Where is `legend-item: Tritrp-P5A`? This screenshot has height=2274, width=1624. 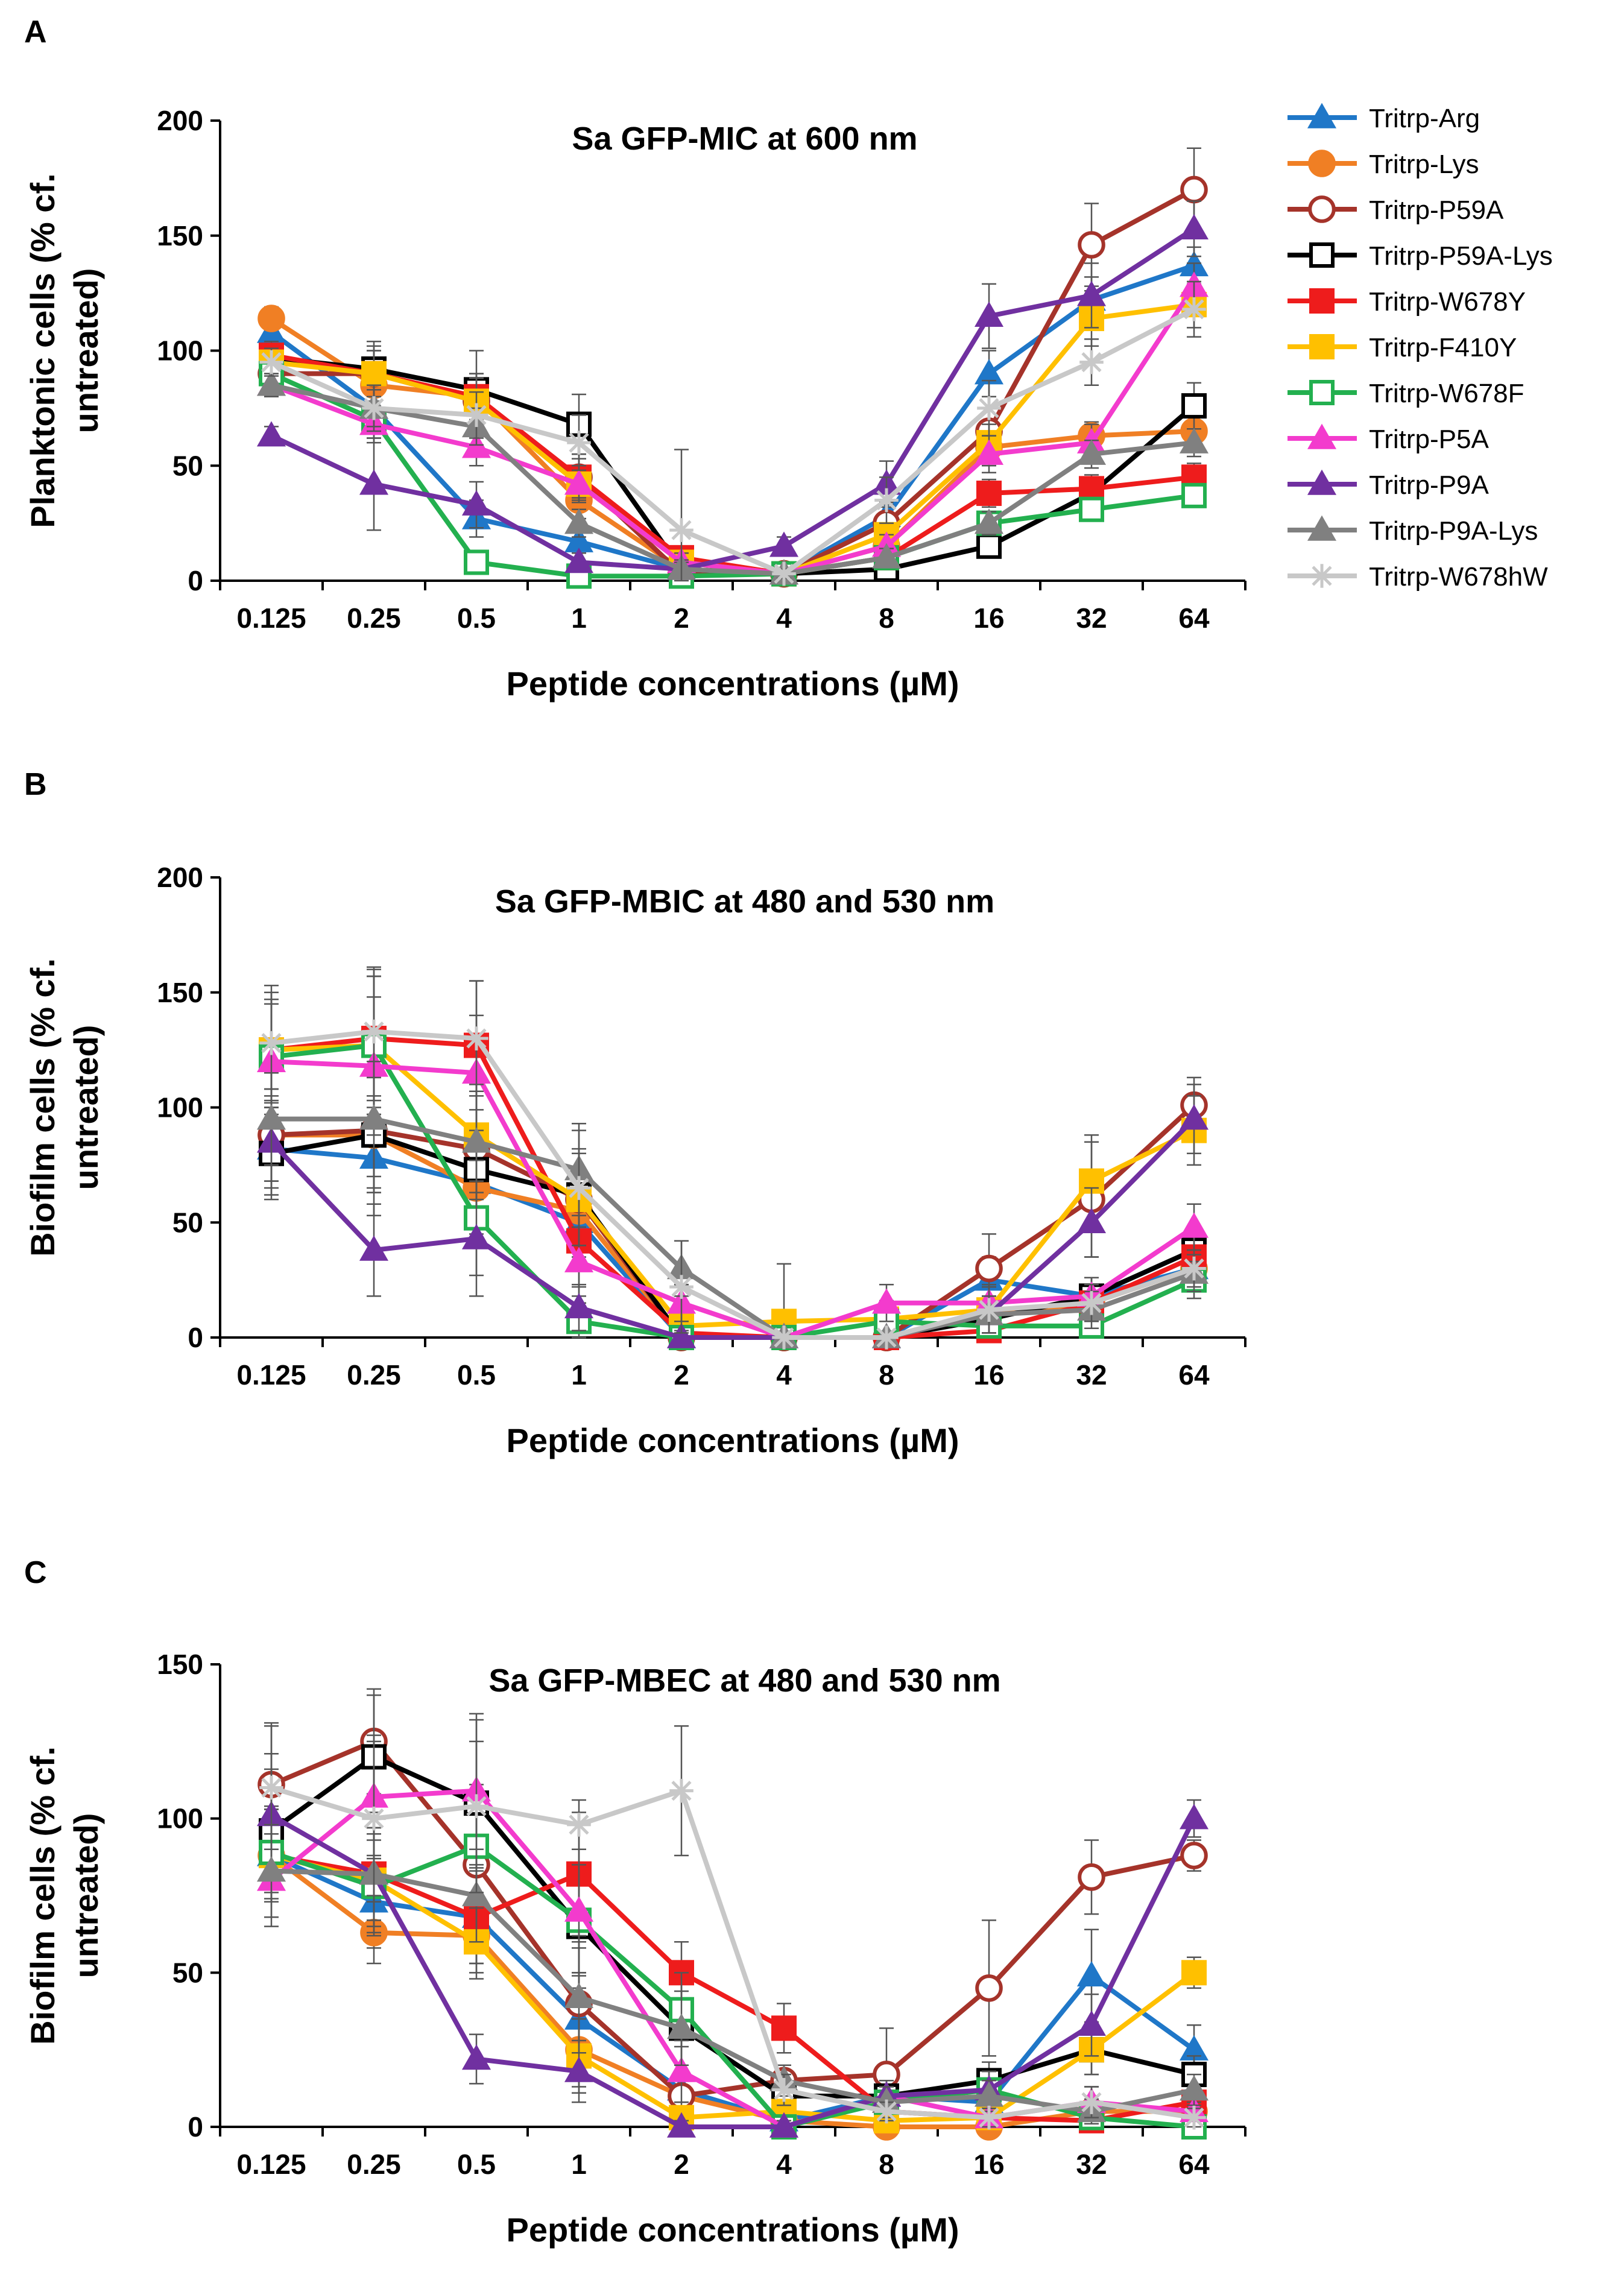 legend-item: Tritrp-P5A is located at coordinates (1388, 438).